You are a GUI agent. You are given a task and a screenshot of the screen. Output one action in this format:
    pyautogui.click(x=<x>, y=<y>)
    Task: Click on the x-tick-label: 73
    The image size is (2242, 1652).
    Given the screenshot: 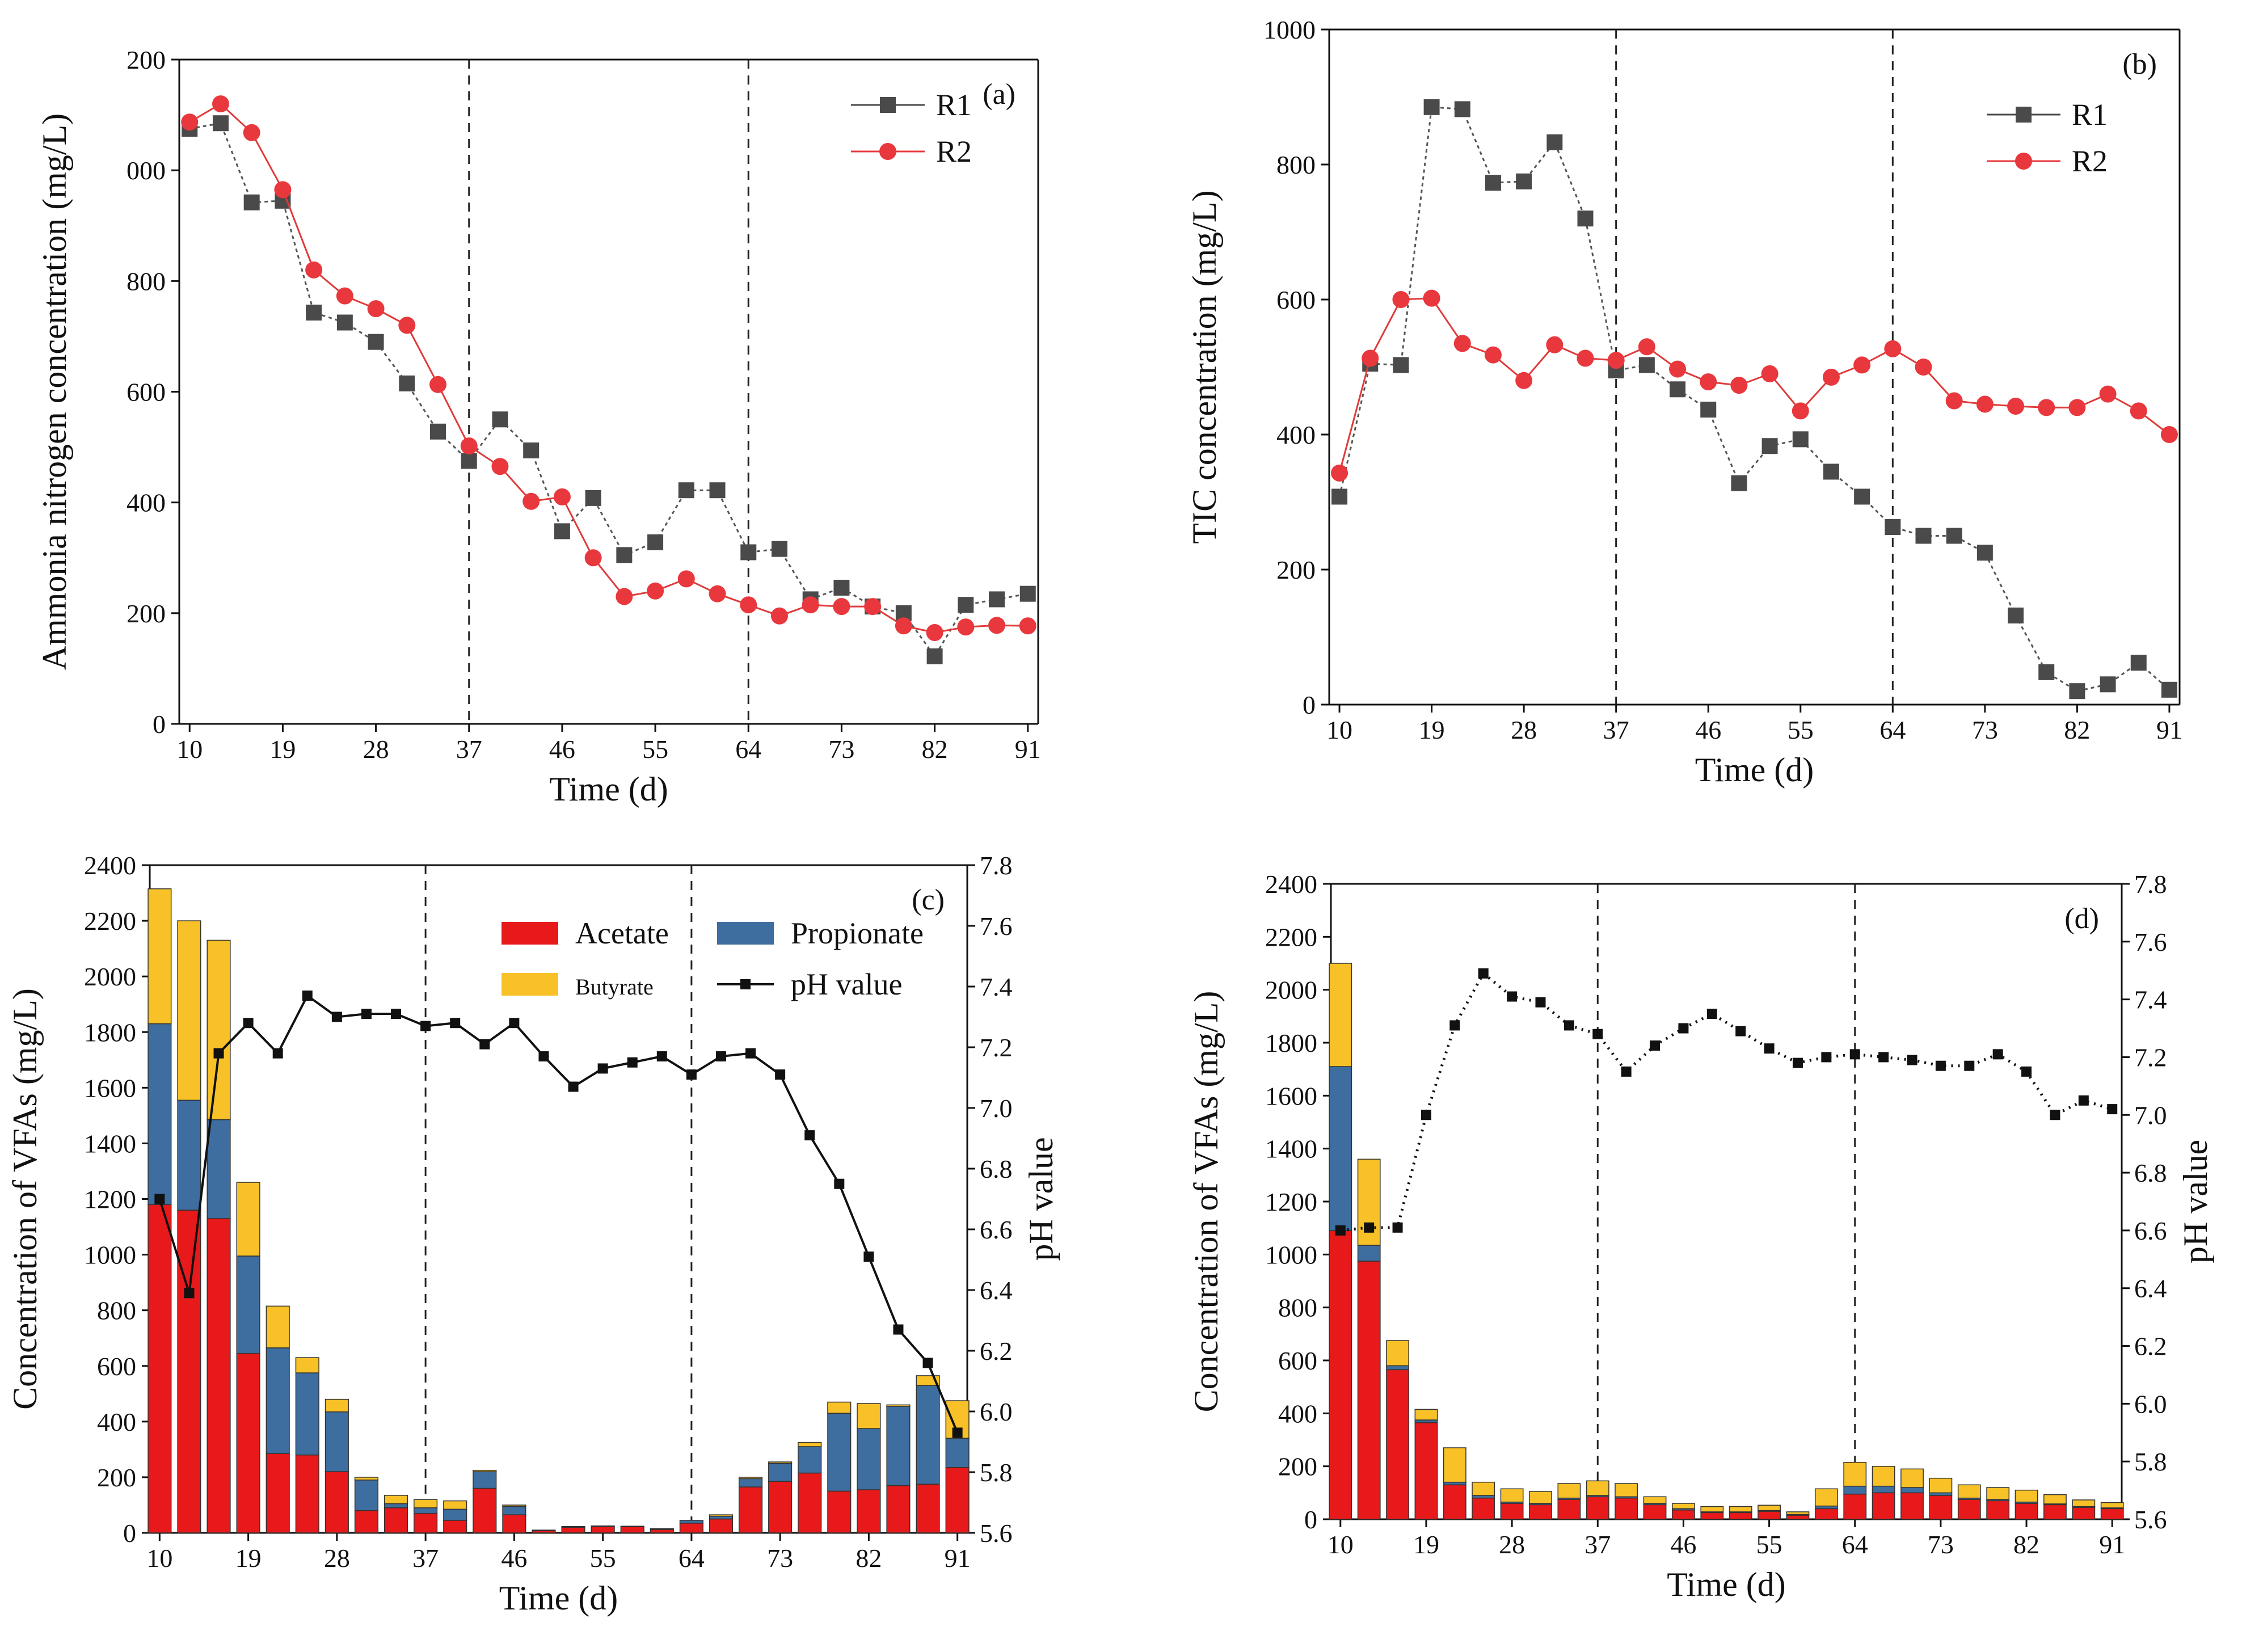 What is the action you would take?
    pyautogui.click(x=841, y=749)
    